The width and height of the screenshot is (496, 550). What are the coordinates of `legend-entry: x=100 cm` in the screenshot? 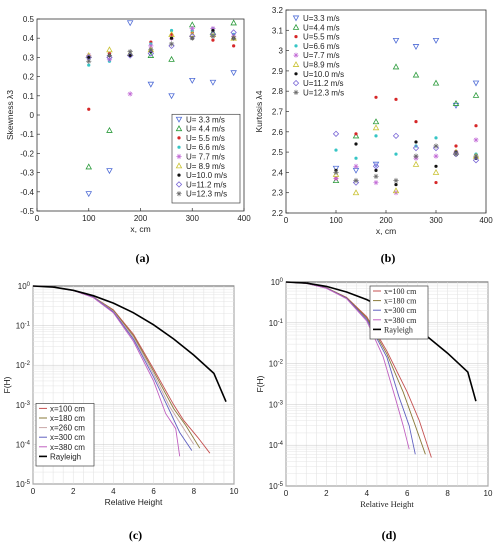 It's located at (67, 408).